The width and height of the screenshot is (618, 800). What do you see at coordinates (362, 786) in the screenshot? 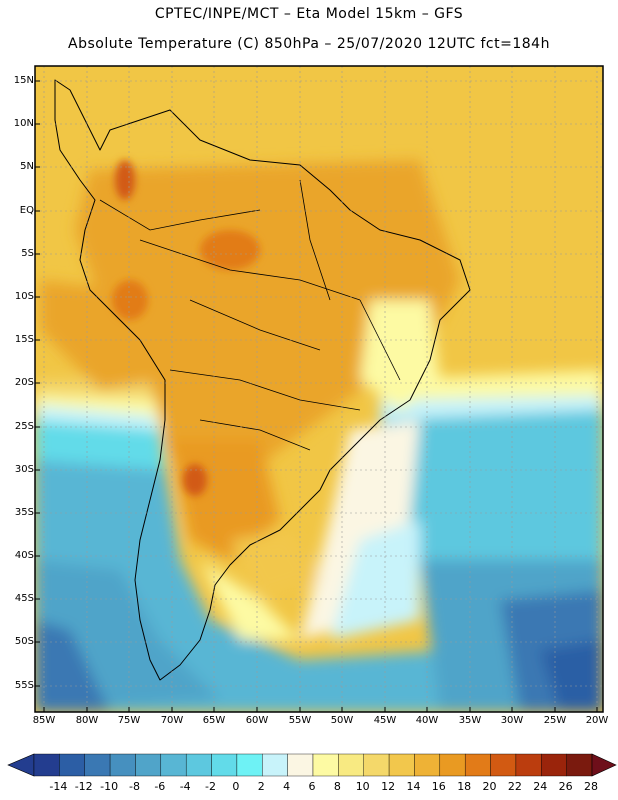
I see `colorbar-label: 10` at bounding box center [362, 786].